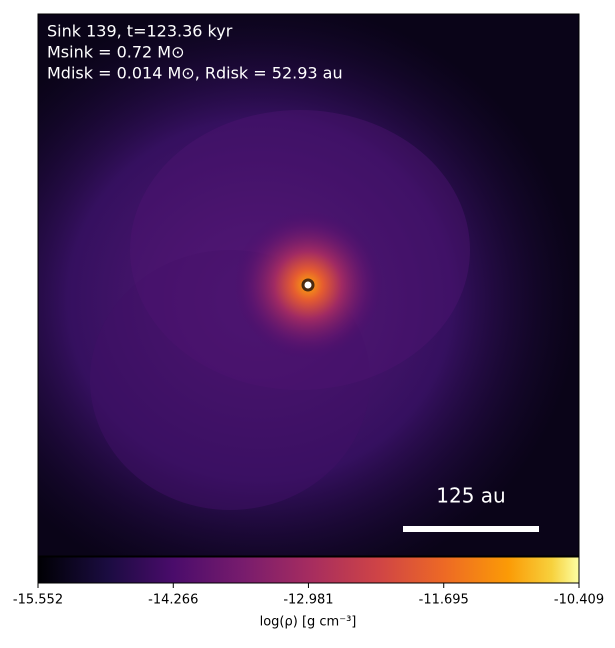  I want to click on tick-label: -12.981, so click(308, 600).